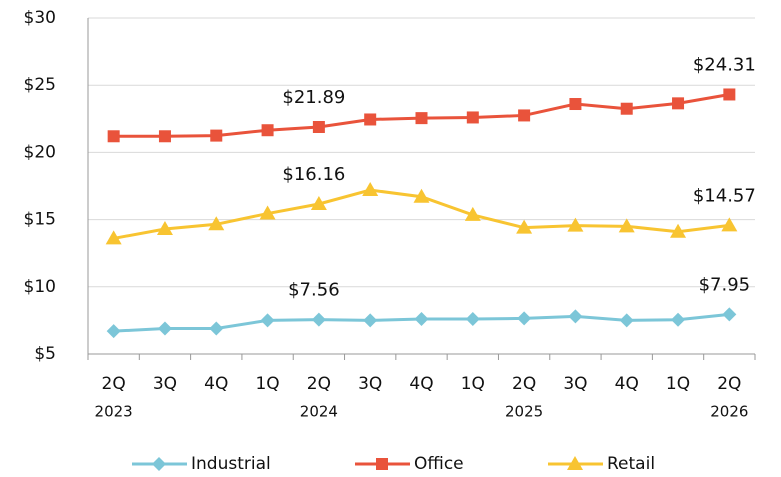 Image resolution: width=781 pixels, height=477 pixels. Describe the element at coordinates (724, 64) in the screenshot. I see `data-label: $24.31` at that location.